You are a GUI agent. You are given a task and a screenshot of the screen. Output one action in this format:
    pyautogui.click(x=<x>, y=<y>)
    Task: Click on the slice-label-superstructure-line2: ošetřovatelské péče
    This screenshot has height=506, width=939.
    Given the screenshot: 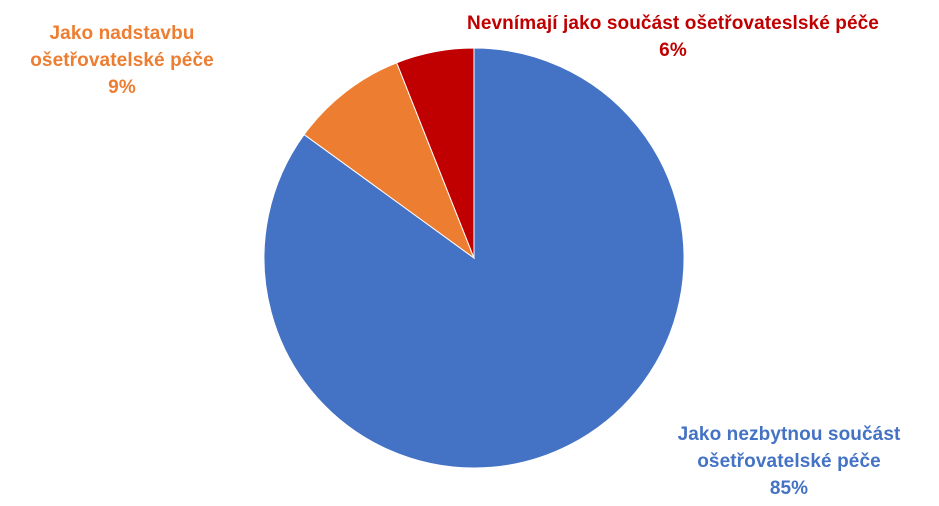 What is the action you would take?
    pyautogui.click(x=122, y=60)
    